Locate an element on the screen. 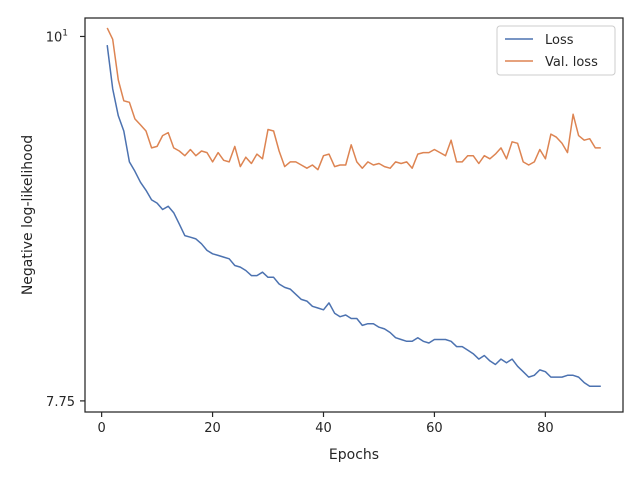 Image resolution: width=640 pixels, height=480 pixels. x-tick-label: 40 is located at coordinates (323, 428).